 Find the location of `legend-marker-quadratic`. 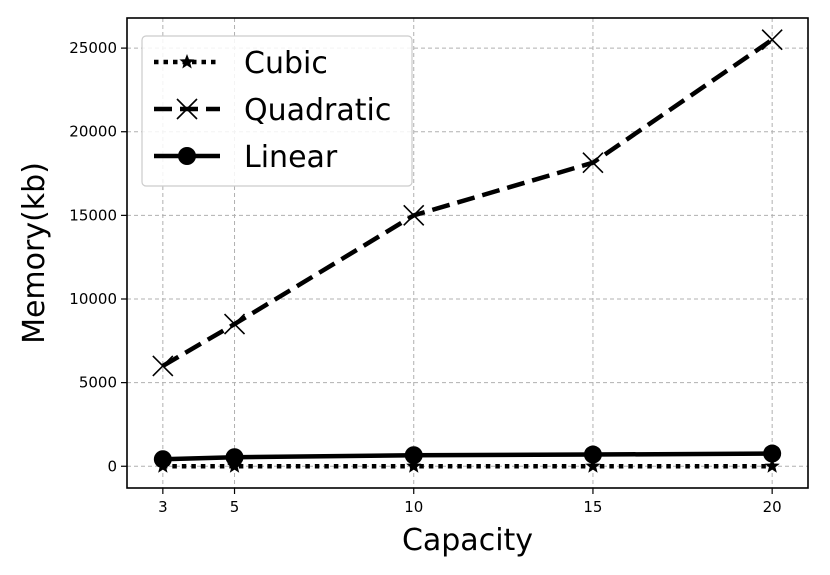

legend-marker-quadratic is located at coordinates (187, 109).